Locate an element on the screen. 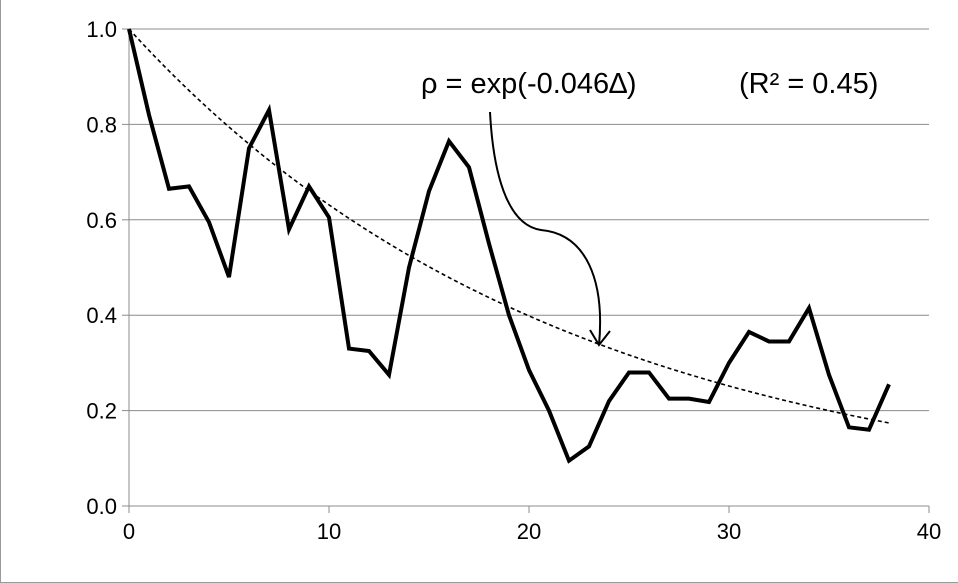  annotation-arrowhead is located at coordinates (600, 338).